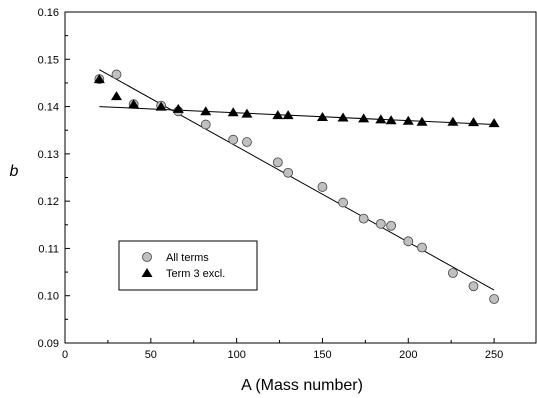 The height and width of the screenshot is (398, 537). What do you see at coordinates (494, 355) in the screenshot?
I see `x-tick-label: 250` at bounding box center [494, 355].